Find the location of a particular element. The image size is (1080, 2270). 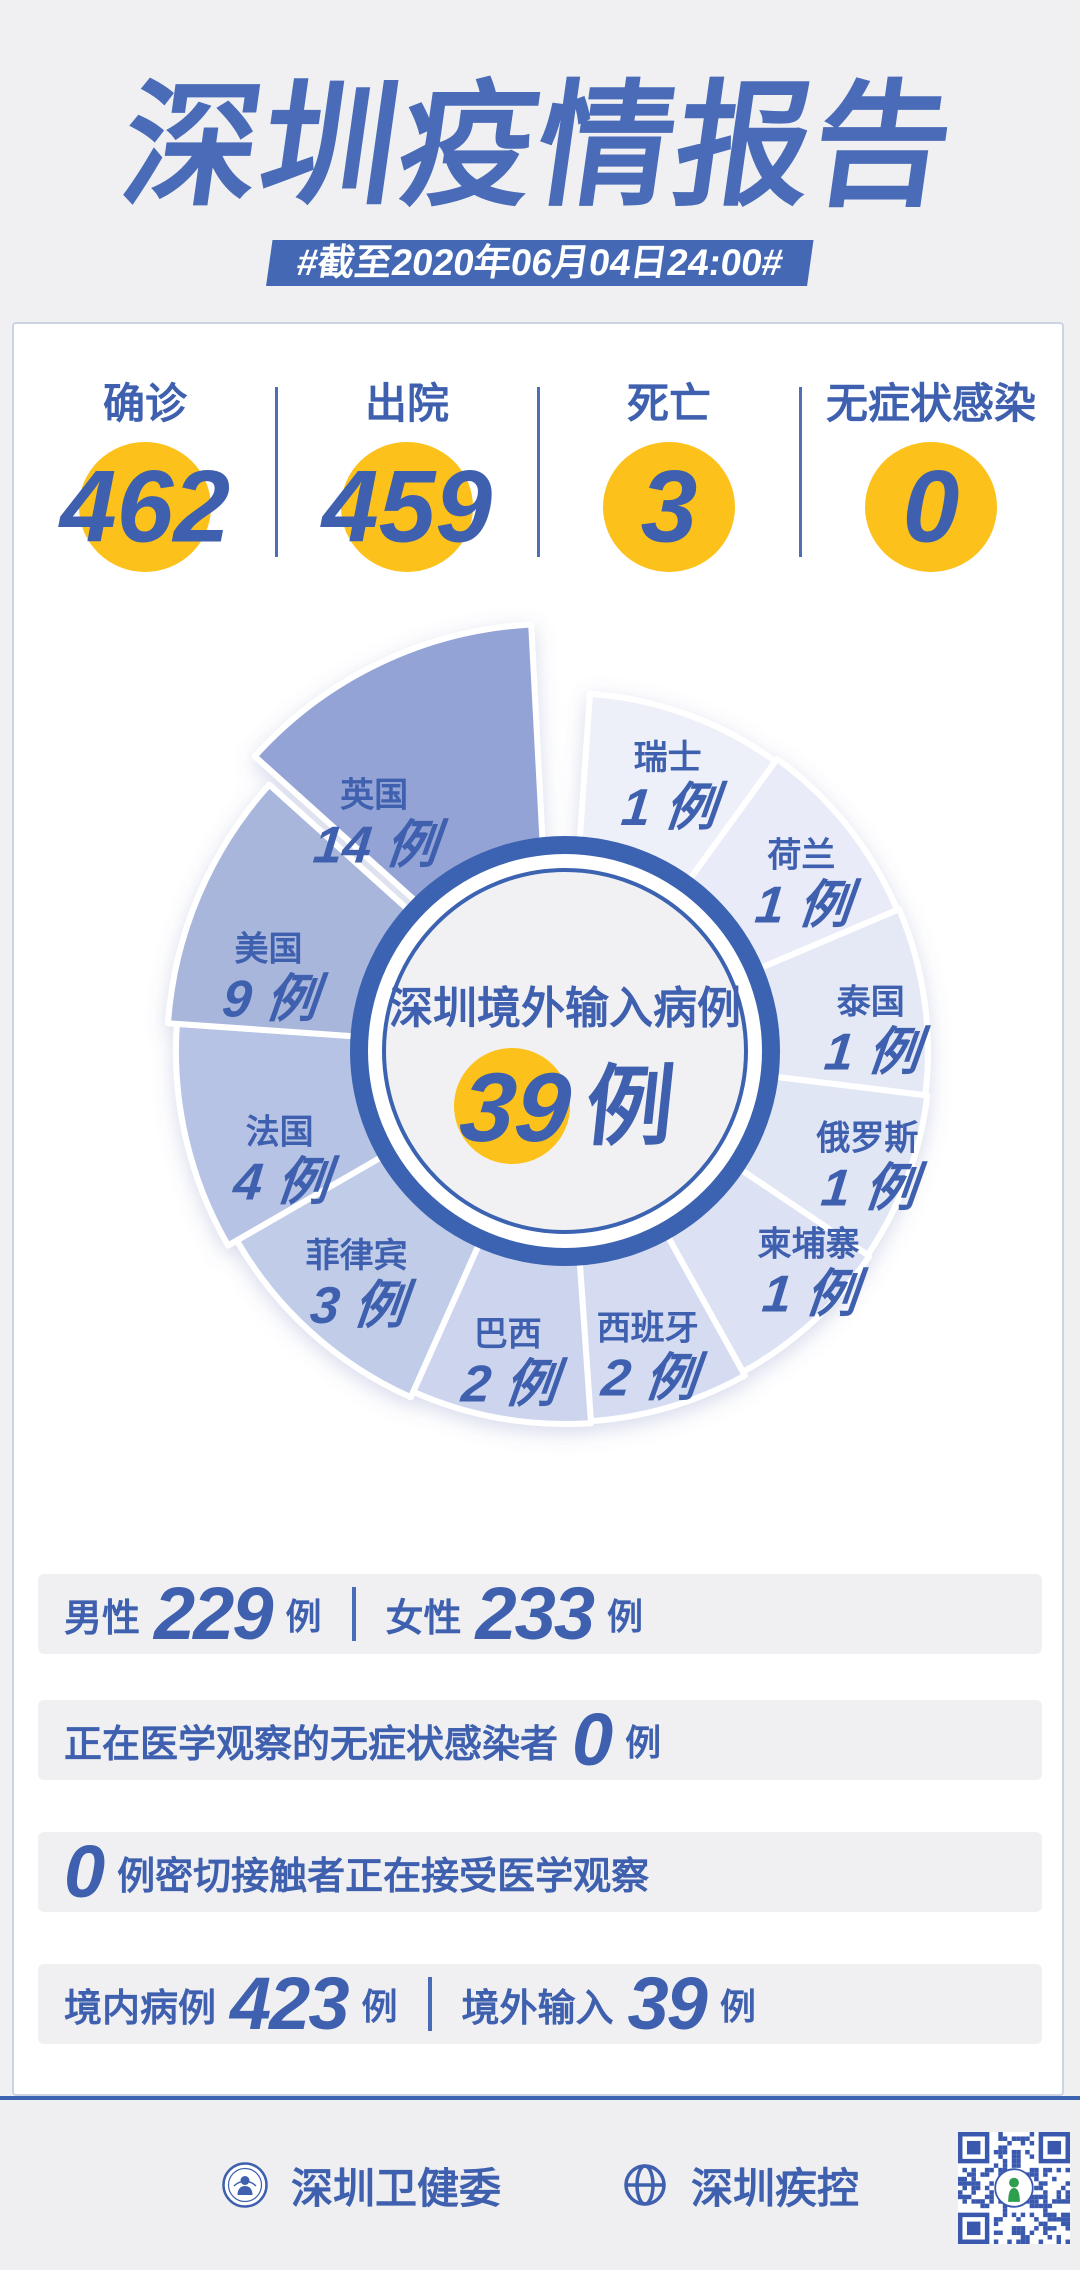

stat-circle: 462 is located at coordinates (145, 507).